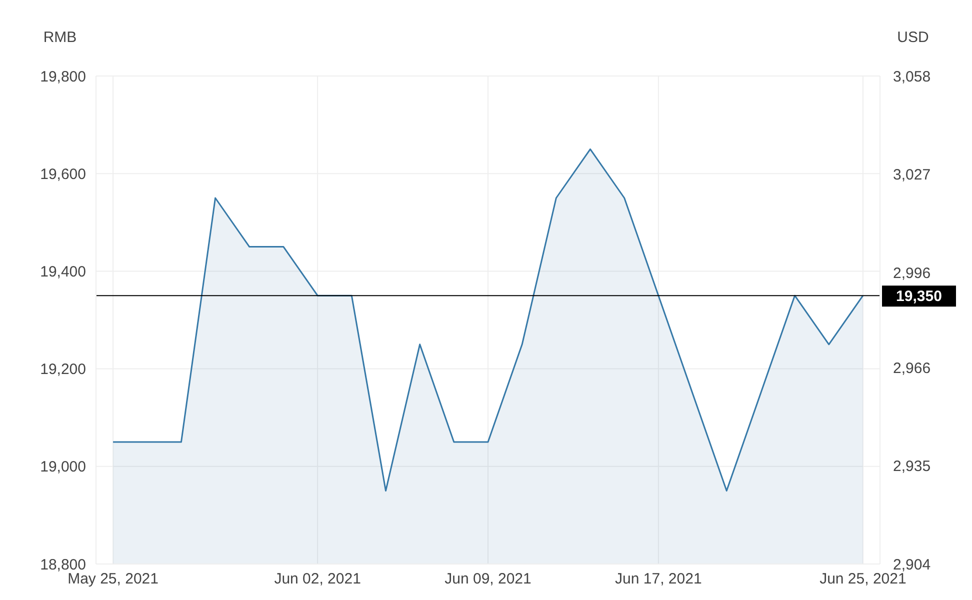 This screenshot has width=972, height=600. Describe the element at coordinates (63, 77) in the screenshot. I see `y-tick-label: 19,800` at that location.